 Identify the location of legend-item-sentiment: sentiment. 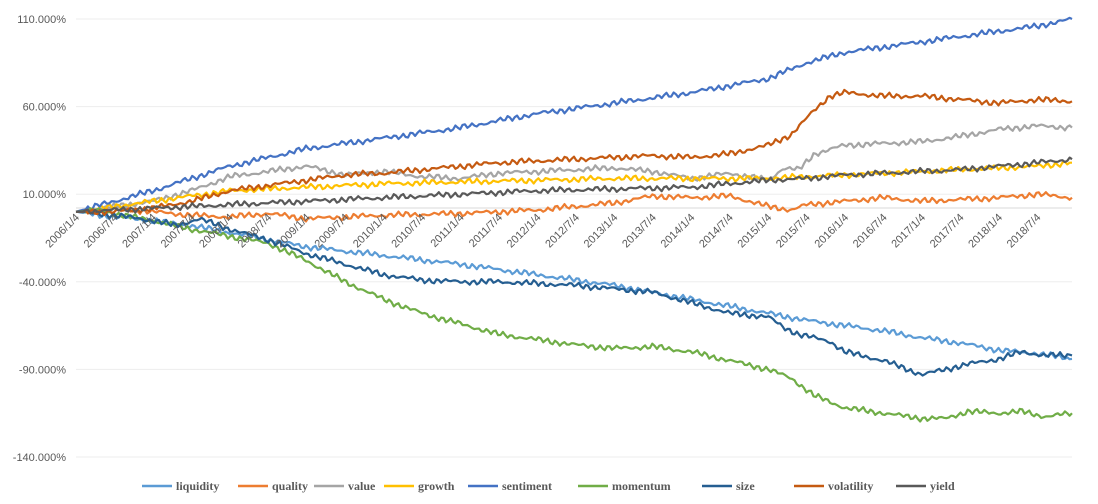
(510, 486).